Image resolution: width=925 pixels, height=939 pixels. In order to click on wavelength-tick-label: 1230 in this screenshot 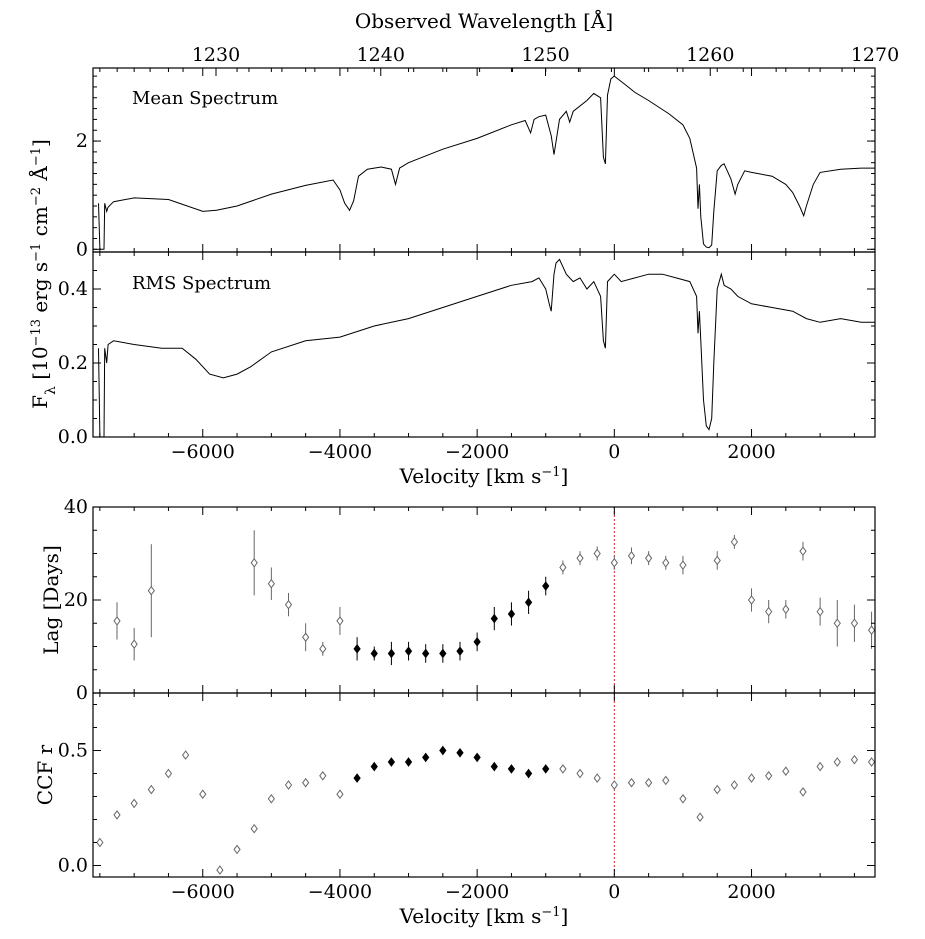, I will do `click(216, 55)`.